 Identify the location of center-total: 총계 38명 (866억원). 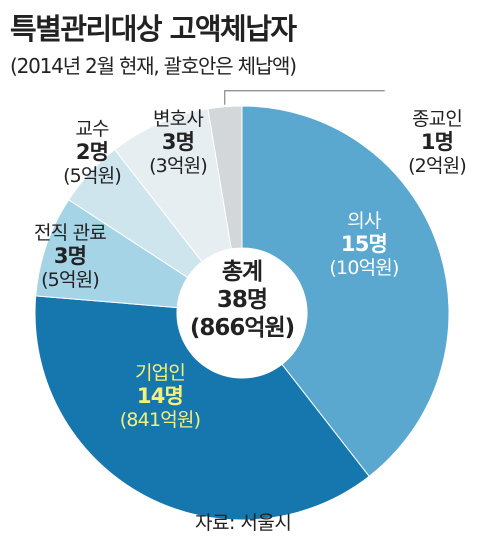
(242, 300).